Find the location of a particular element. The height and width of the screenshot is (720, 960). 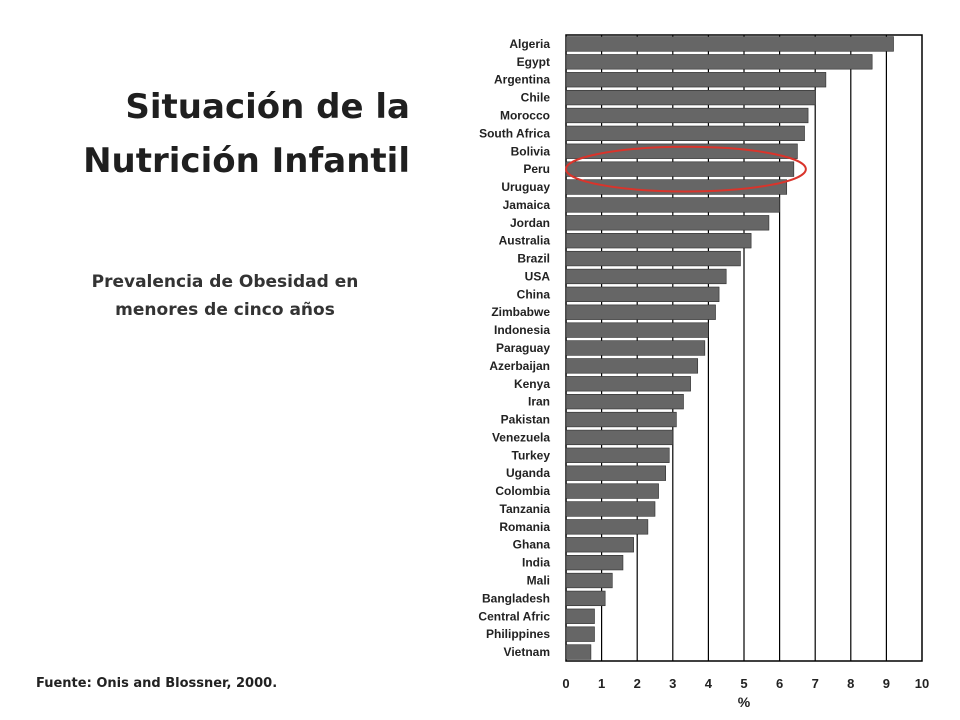

title-line-2: Nutrición Infantil is located at coordinates (246, 161).